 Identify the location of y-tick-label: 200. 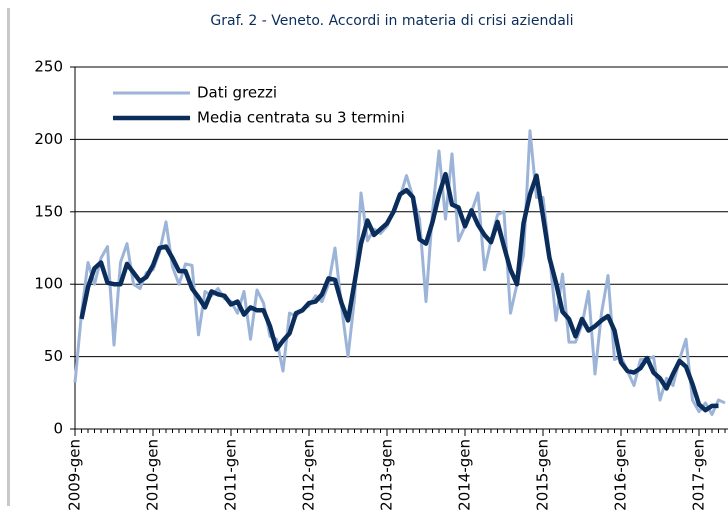
(48, 139).